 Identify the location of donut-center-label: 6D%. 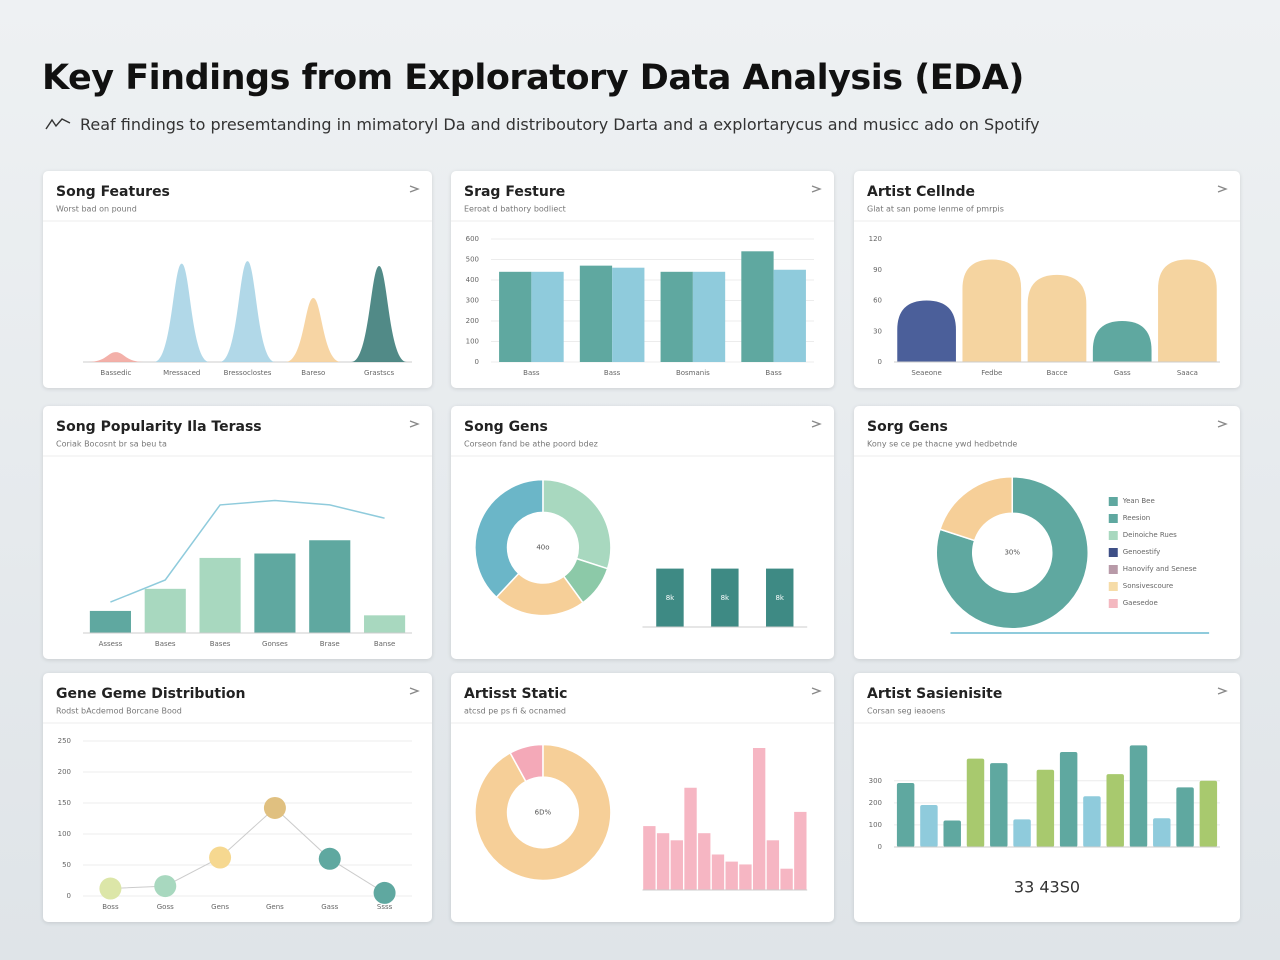
(543, 812).